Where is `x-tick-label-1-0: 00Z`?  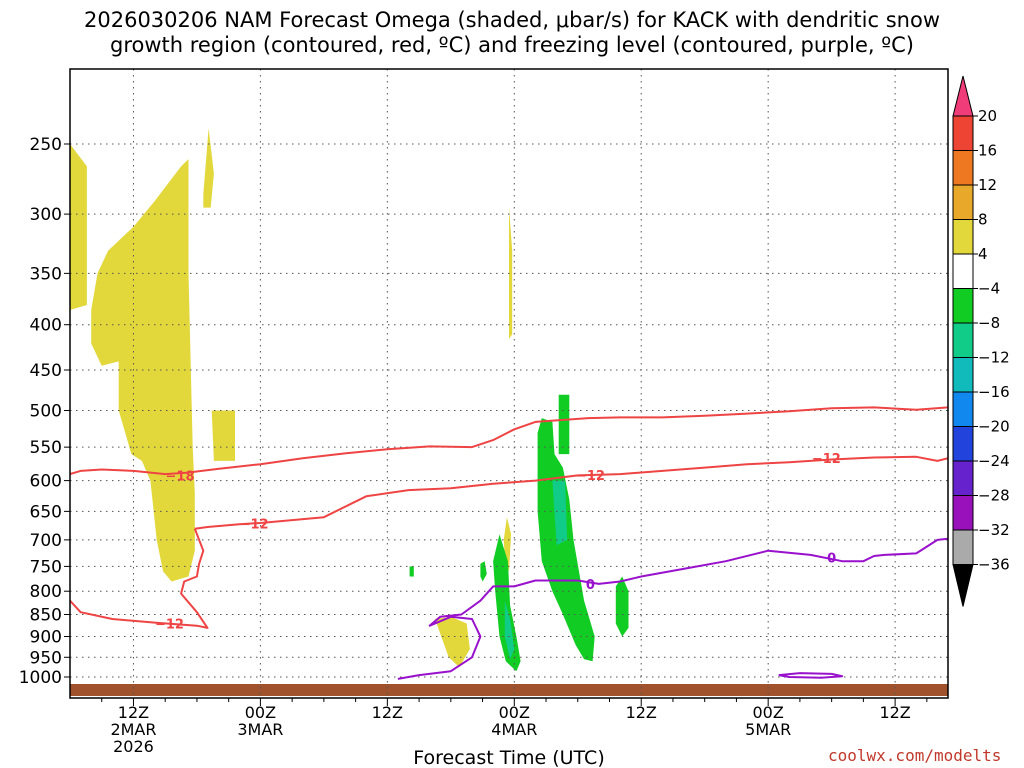 x-tick-label-1-0: 00Z is located at coordinates (260, 712).